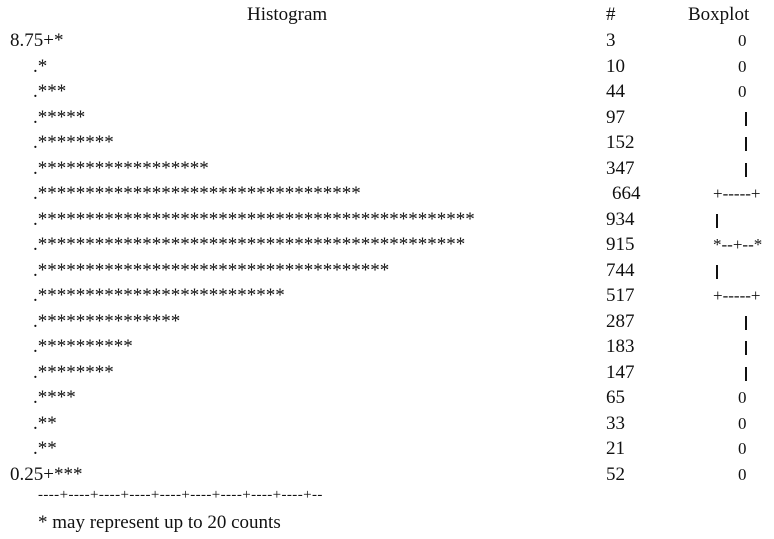 The width and height of the screenshot is (774, 539). What do you see at coordinates (620, 142) in the screenshot?
I see `bin-count: 152` at bounding box center [620, 142].